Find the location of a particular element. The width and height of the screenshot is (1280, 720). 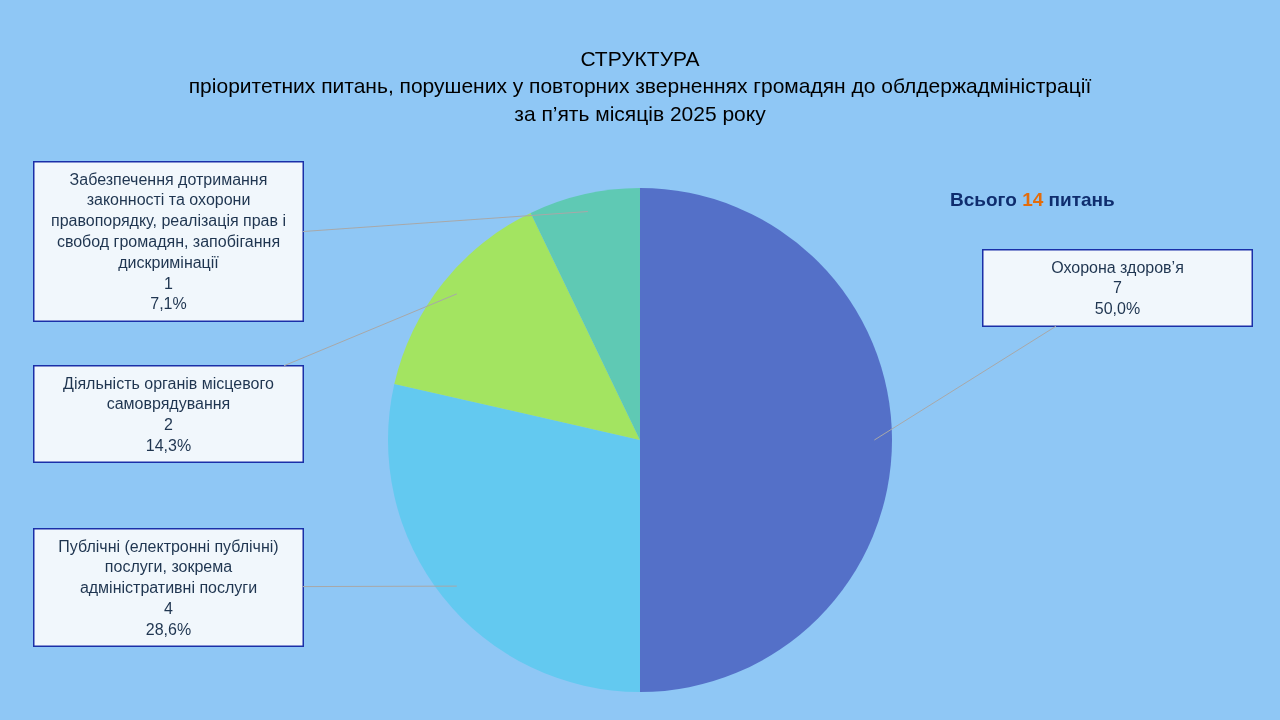

data-label: 1 7,1% is located at coordinates (168, 293).